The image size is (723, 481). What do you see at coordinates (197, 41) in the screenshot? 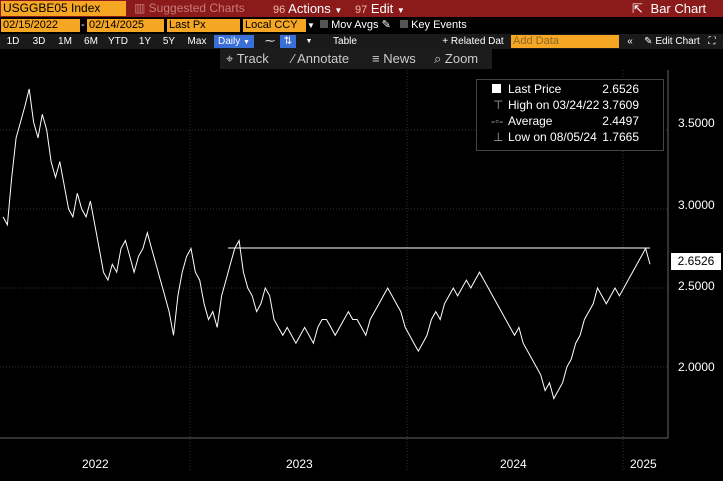
I see `period-max: Max` at bounding box center [197, 41].